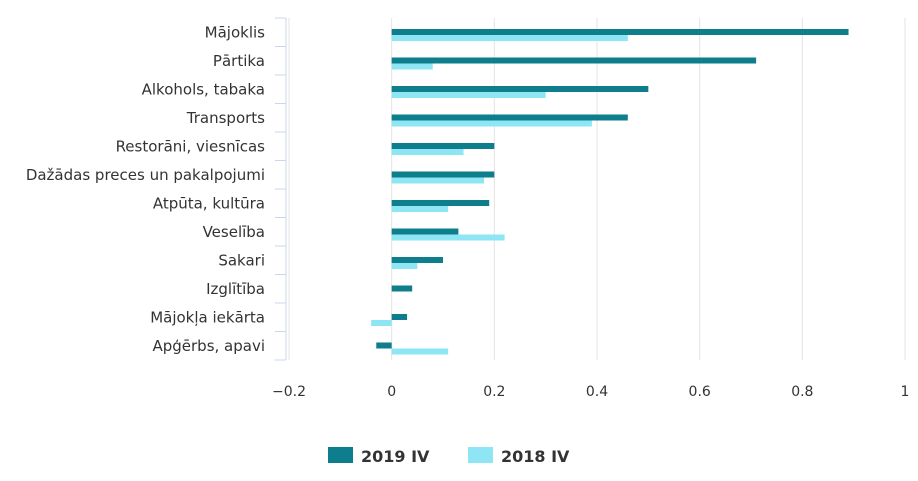  What do you see at coordinates (145, 175) in the screenshot?
I see `category-label: Dažādas preces un pakalpojumi` at bounding box center [145, 175].